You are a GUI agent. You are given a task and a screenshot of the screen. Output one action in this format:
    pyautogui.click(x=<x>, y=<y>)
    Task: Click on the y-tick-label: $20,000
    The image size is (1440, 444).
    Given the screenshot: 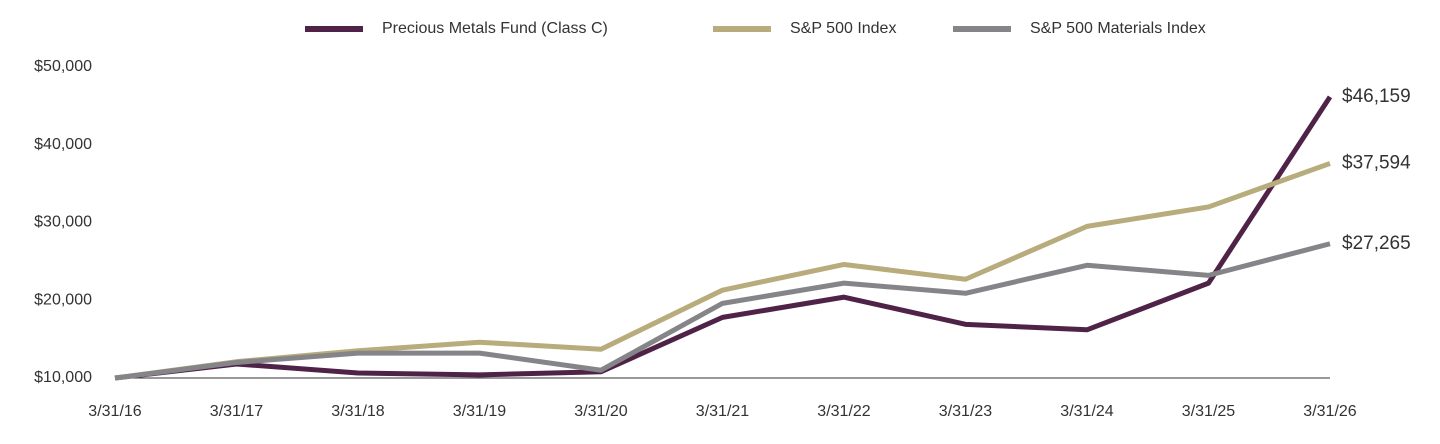 What is the action you would take?
    pyautogui.click(x=63, y=299)
    